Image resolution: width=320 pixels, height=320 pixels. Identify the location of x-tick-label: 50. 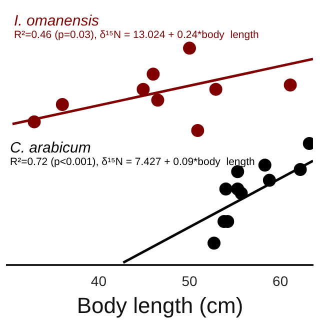
(190, 281).